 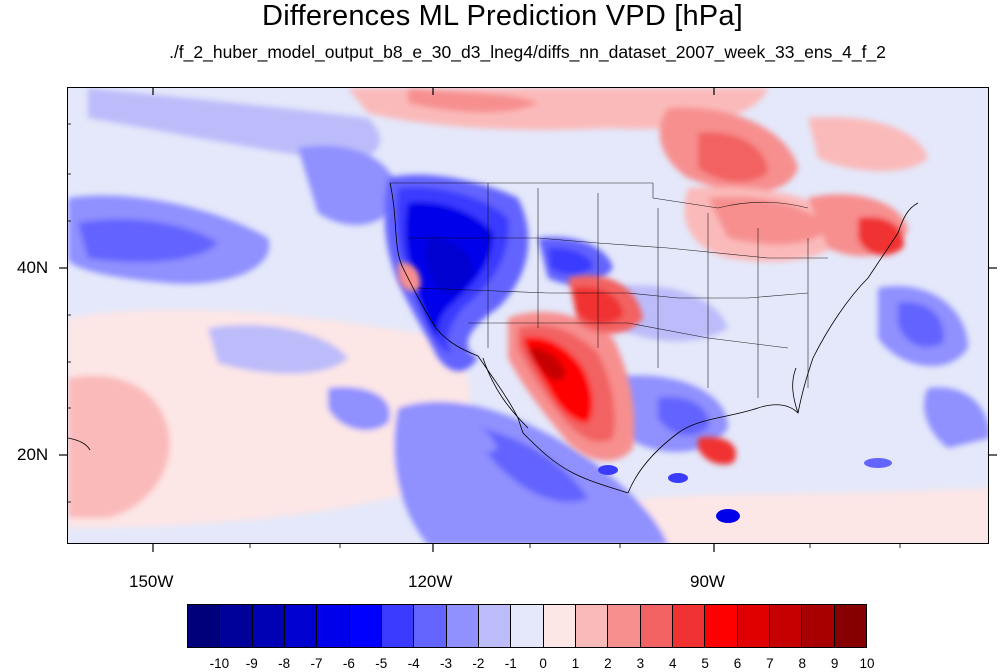 What do you see at coordinates (608, 663) in the screenshot?
I see `colorbar-tick-label: 2` at bounding box center [608, 663].